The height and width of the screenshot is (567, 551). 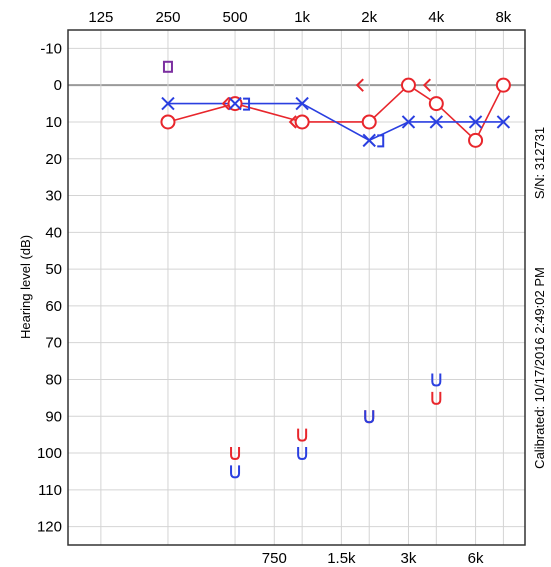 I want to click on x-top-tick-label: 4k, so click(x=436, y=17).